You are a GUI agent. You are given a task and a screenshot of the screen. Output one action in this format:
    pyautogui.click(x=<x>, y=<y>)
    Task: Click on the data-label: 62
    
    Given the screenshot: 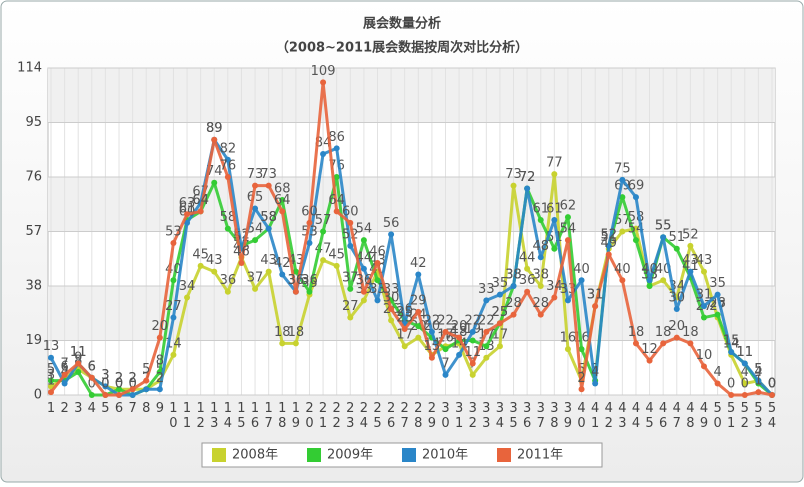 What is the action you would take?
    pyautogui.click(x=568, y=206)
    